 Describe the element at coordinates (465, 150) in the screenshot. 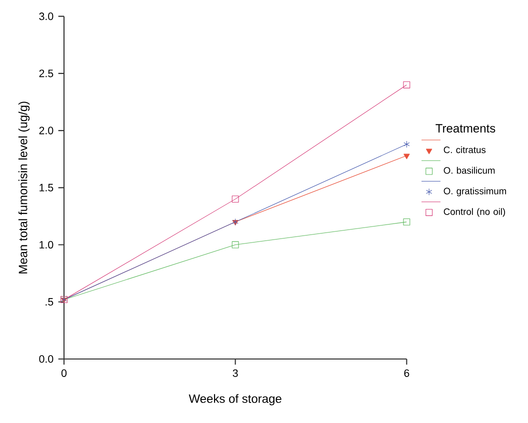

I see `legend-label: C. citratus` at that location.